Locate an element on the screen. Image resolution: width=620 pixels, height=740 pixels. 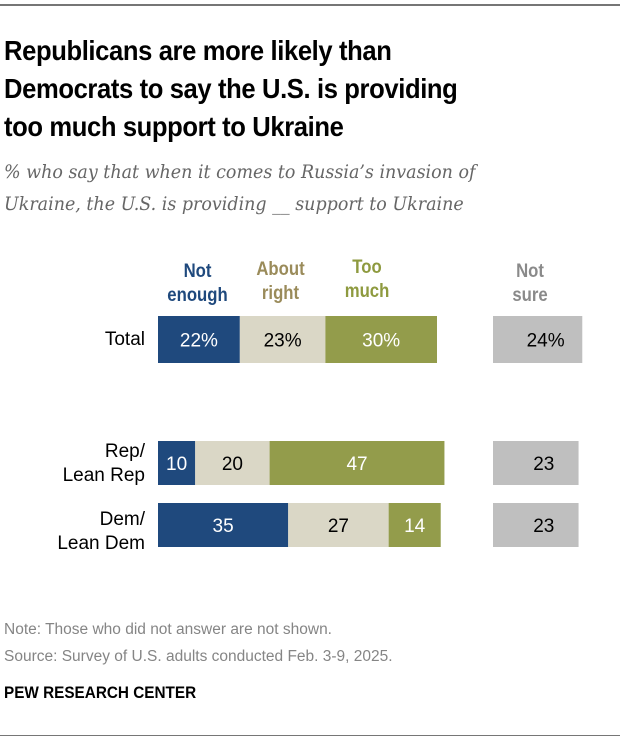
data-label: 27 is located at coordinates (338, 526).